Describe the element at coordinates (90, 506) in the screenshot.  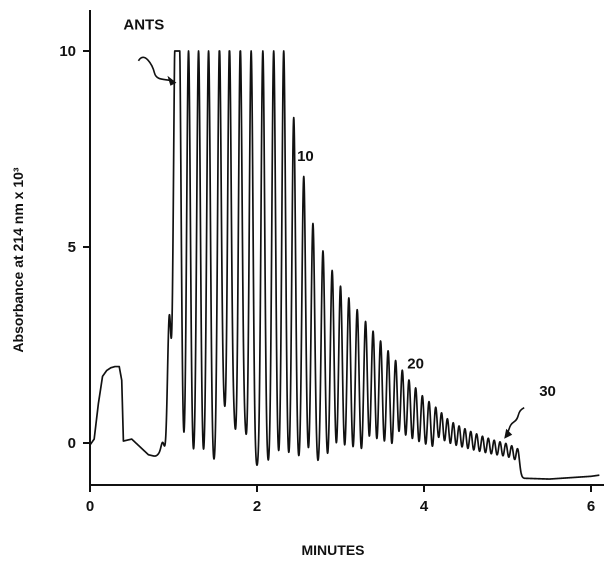
I see `x-tick-label: 0` at that location.